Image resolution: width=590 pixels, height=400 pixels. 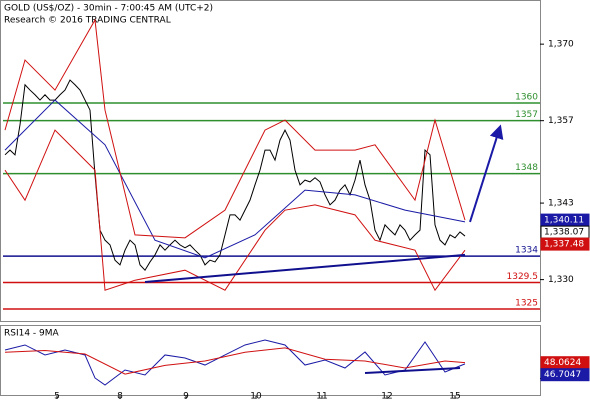 I want to click on level-label: 1357, so click(x=526, y=115).